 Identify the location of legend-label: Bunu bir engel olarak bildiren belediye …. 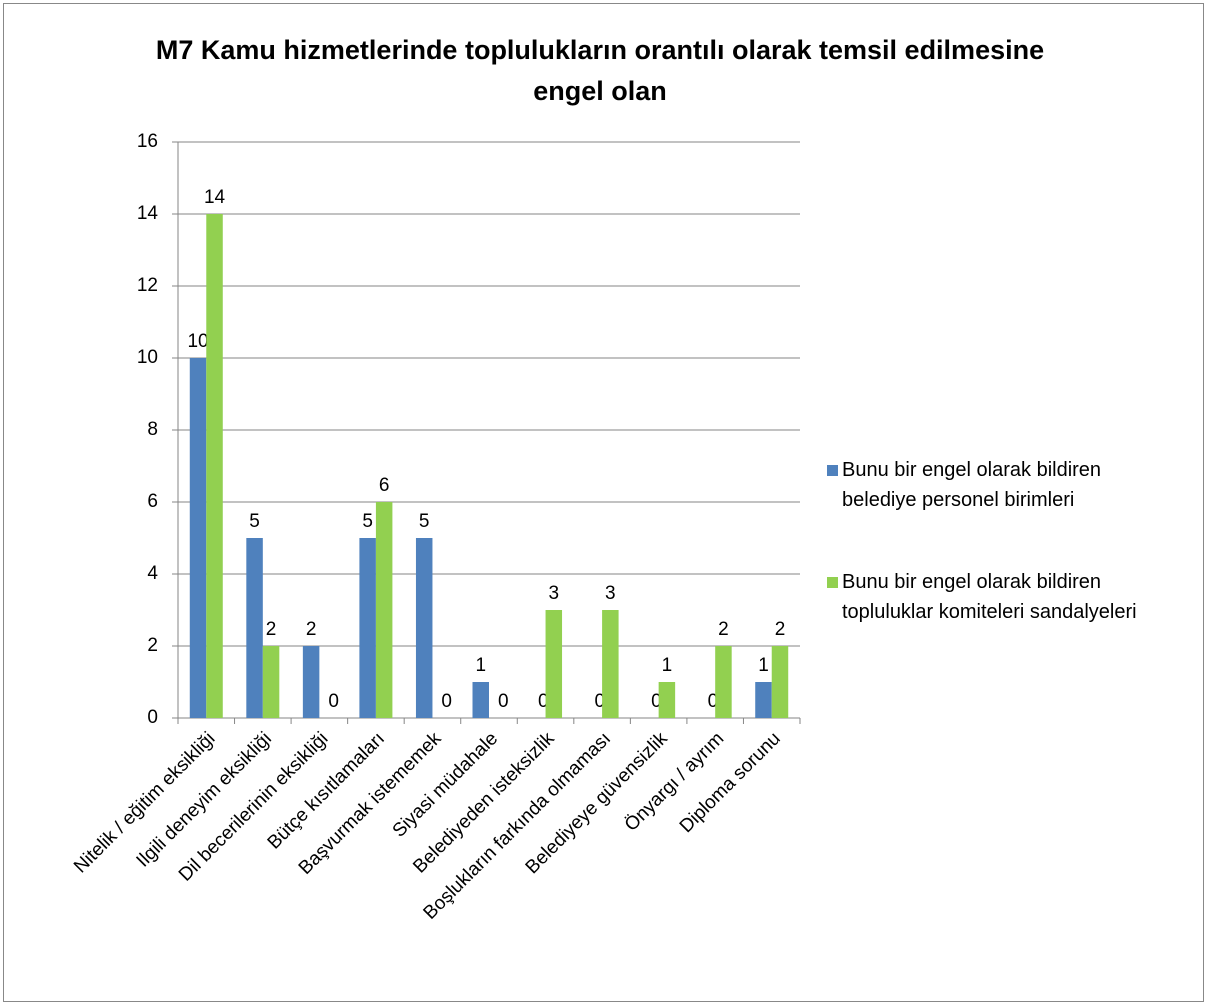
(972, 485).